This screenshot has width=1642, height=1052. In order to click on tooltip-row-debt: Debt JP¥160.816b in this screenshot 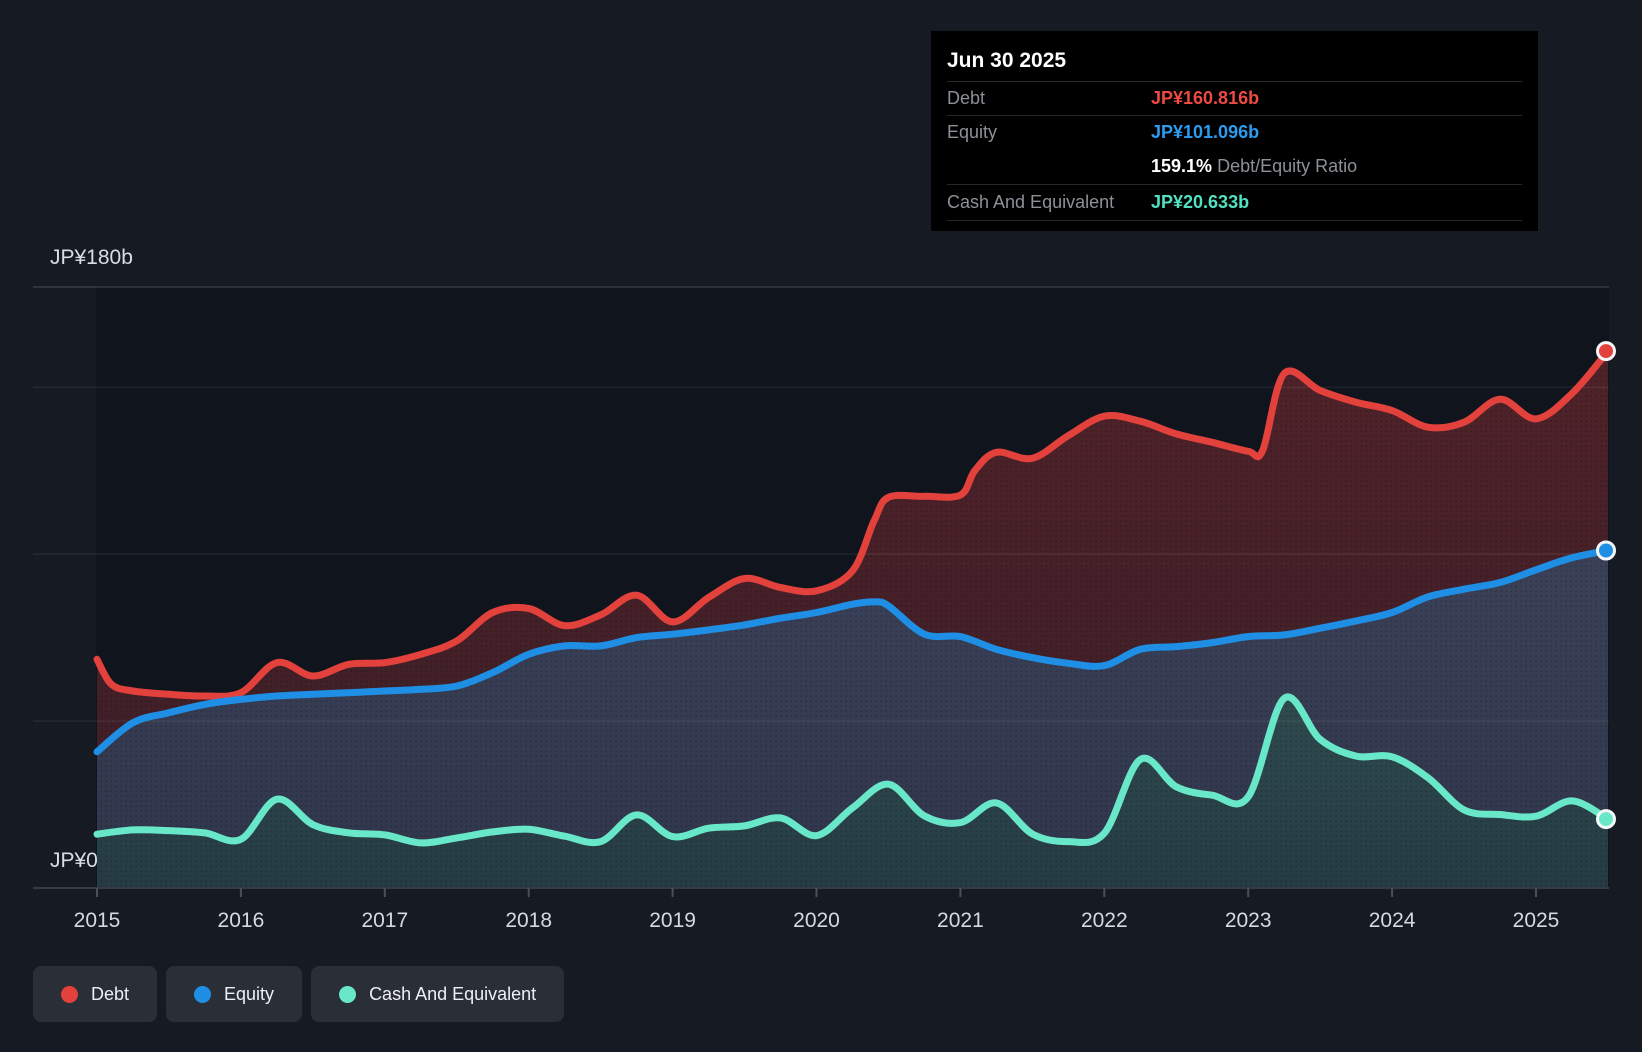, I will do `click(1234, 98)`.